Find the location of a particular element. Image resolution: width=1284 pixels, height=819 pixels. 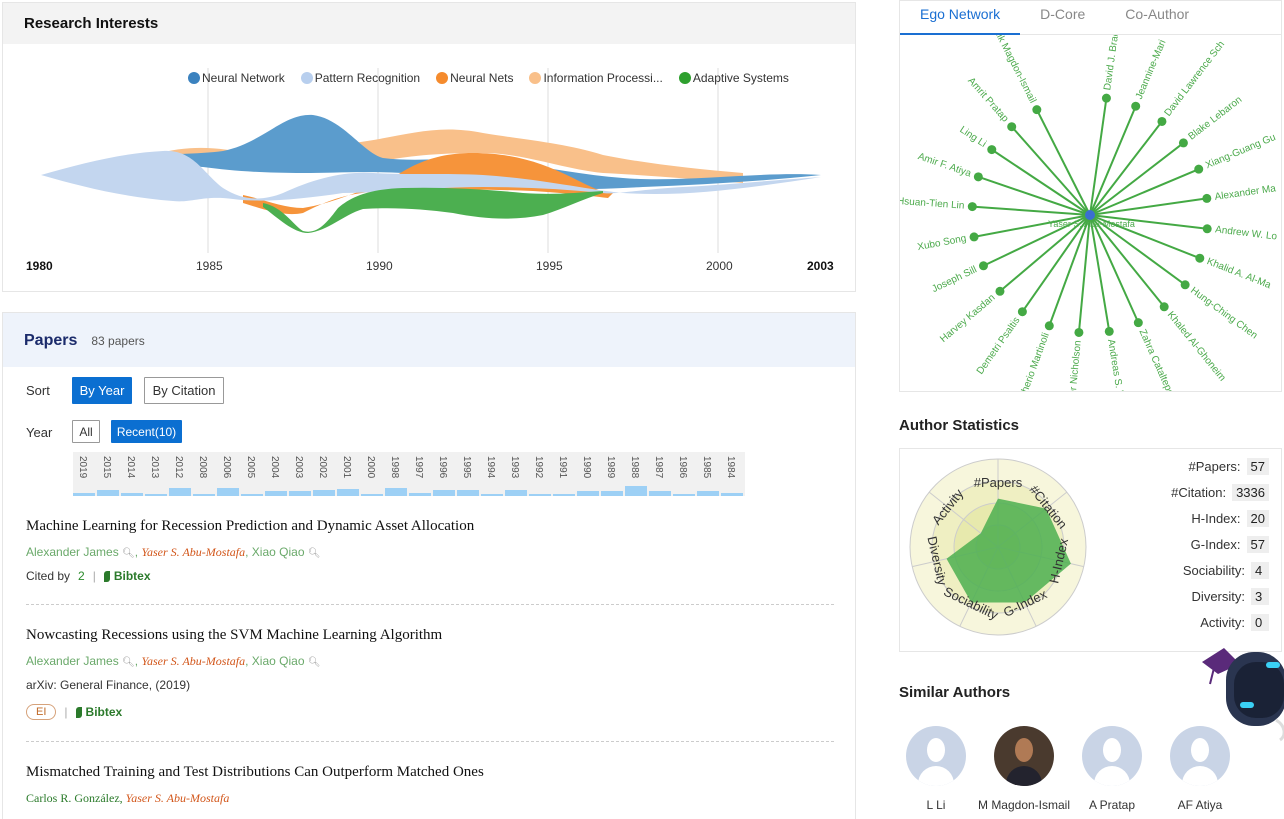

ego-node-label: Jeannine-Mari is located at coordinates (1151, 69).